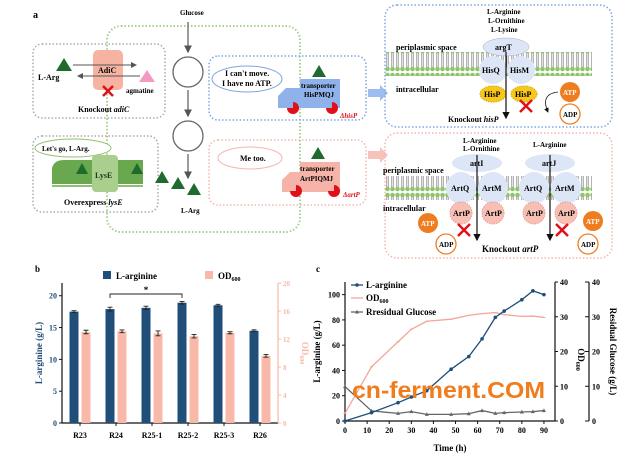 The height and width of the screenshot is (456, 644). What do you see at coordinates (247, 73) in the screenshot?
I see `hisp-speech-line1: I can't move.` at bounding box center [247, 73].